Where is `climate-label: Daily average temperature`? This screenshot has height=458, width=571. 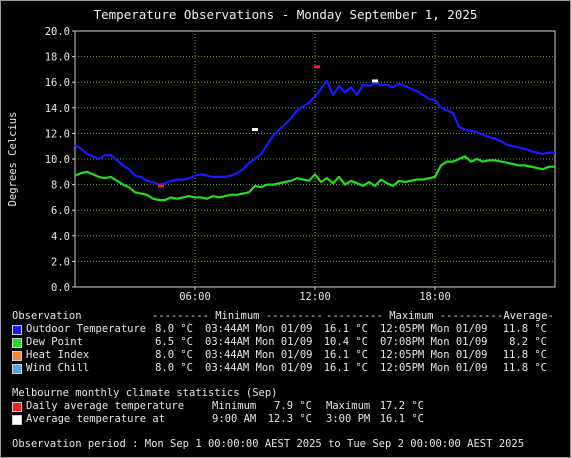 climate-label: Daily average temperature is located at coordinates (105, 406).